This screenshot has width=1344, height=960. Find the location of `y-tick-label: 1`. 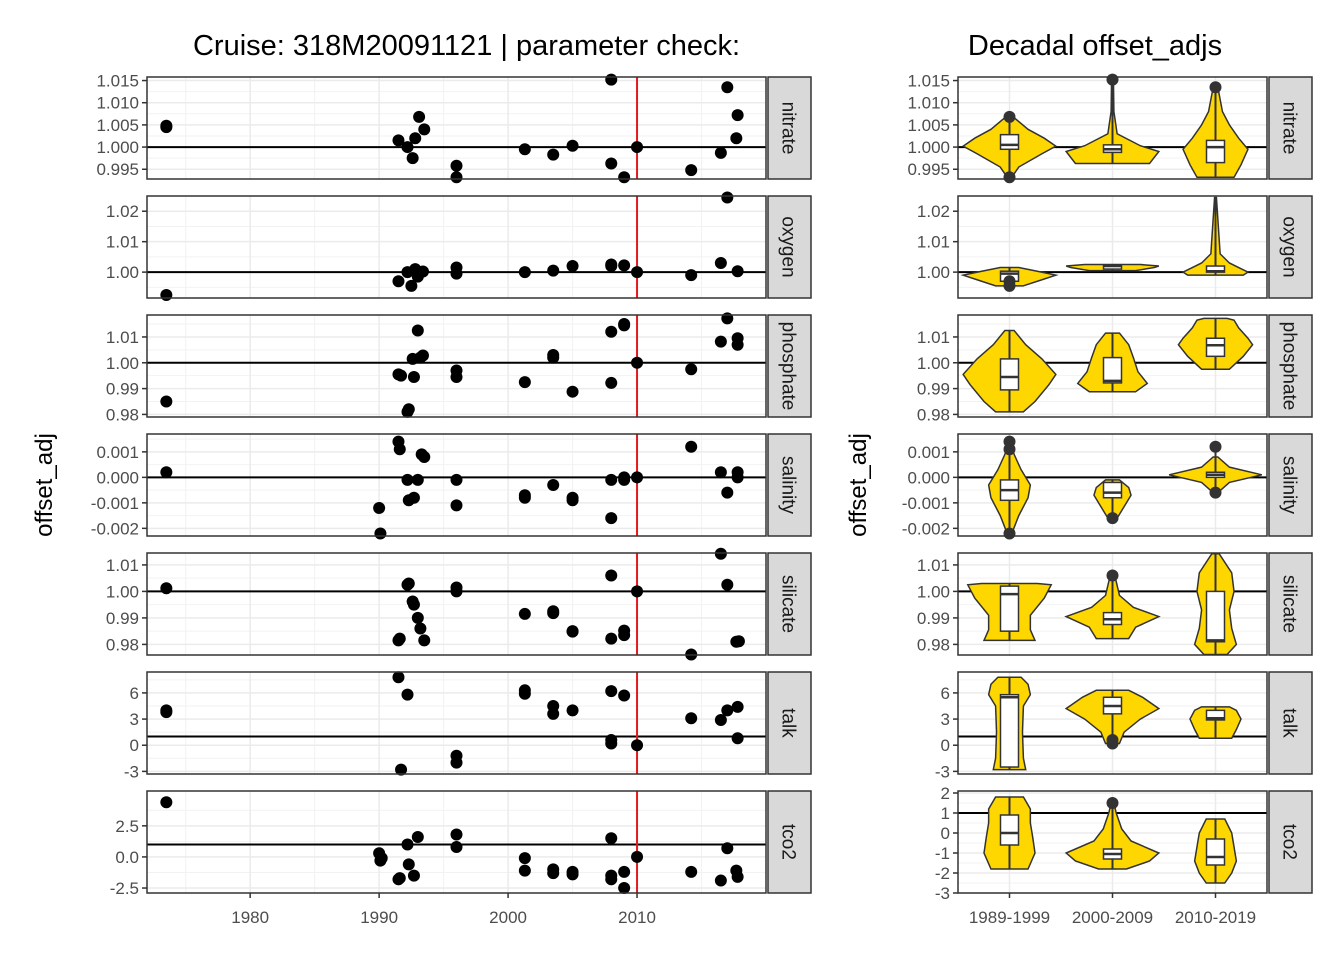

y-tick-label: 1 is located at coordinates (945, 813).